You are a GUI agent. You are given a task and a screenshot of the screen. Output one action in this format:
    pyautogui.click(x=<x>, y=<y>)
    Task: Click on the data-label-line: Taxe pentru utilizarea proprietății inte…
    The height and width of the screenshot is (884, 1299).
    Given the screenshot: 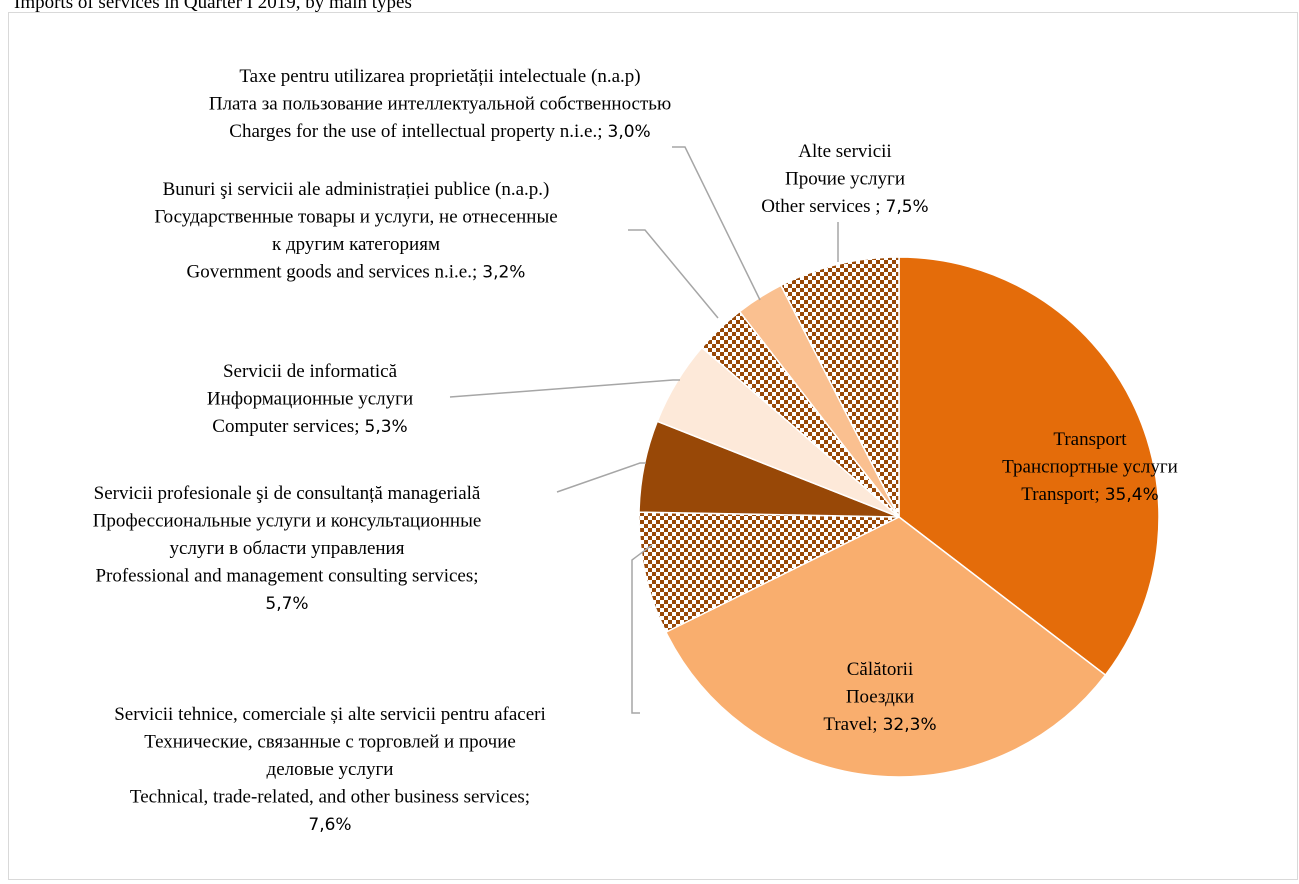 What is the action you would take?
    pyautogui.click(x=439, y=76)
    